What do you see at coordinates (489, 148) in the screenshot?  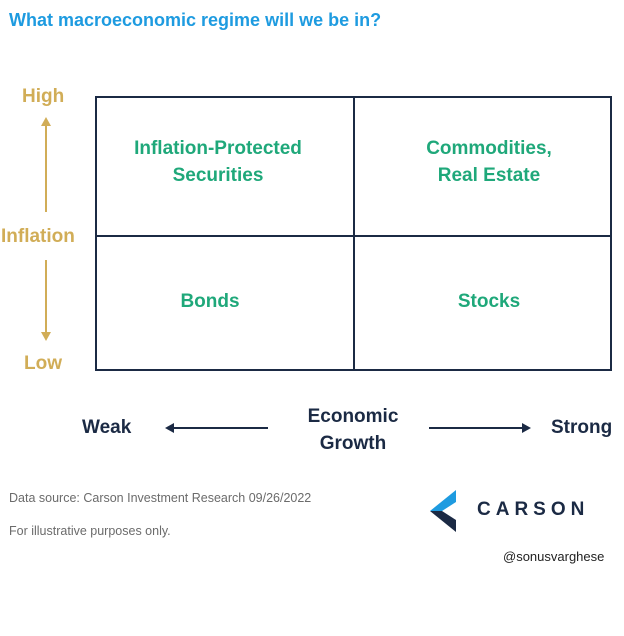 I see `quadrant-top-right-line1: Commodities,` at bounding box center [489, 148].